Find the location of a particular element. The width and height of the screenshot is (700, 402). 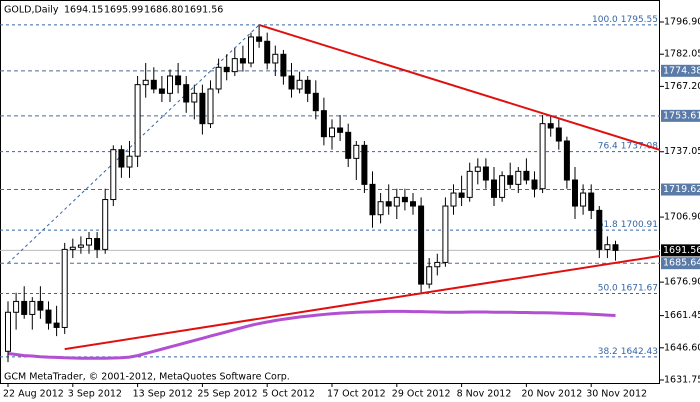

header-low: 1686.80 is located at coordinates (163, 10).